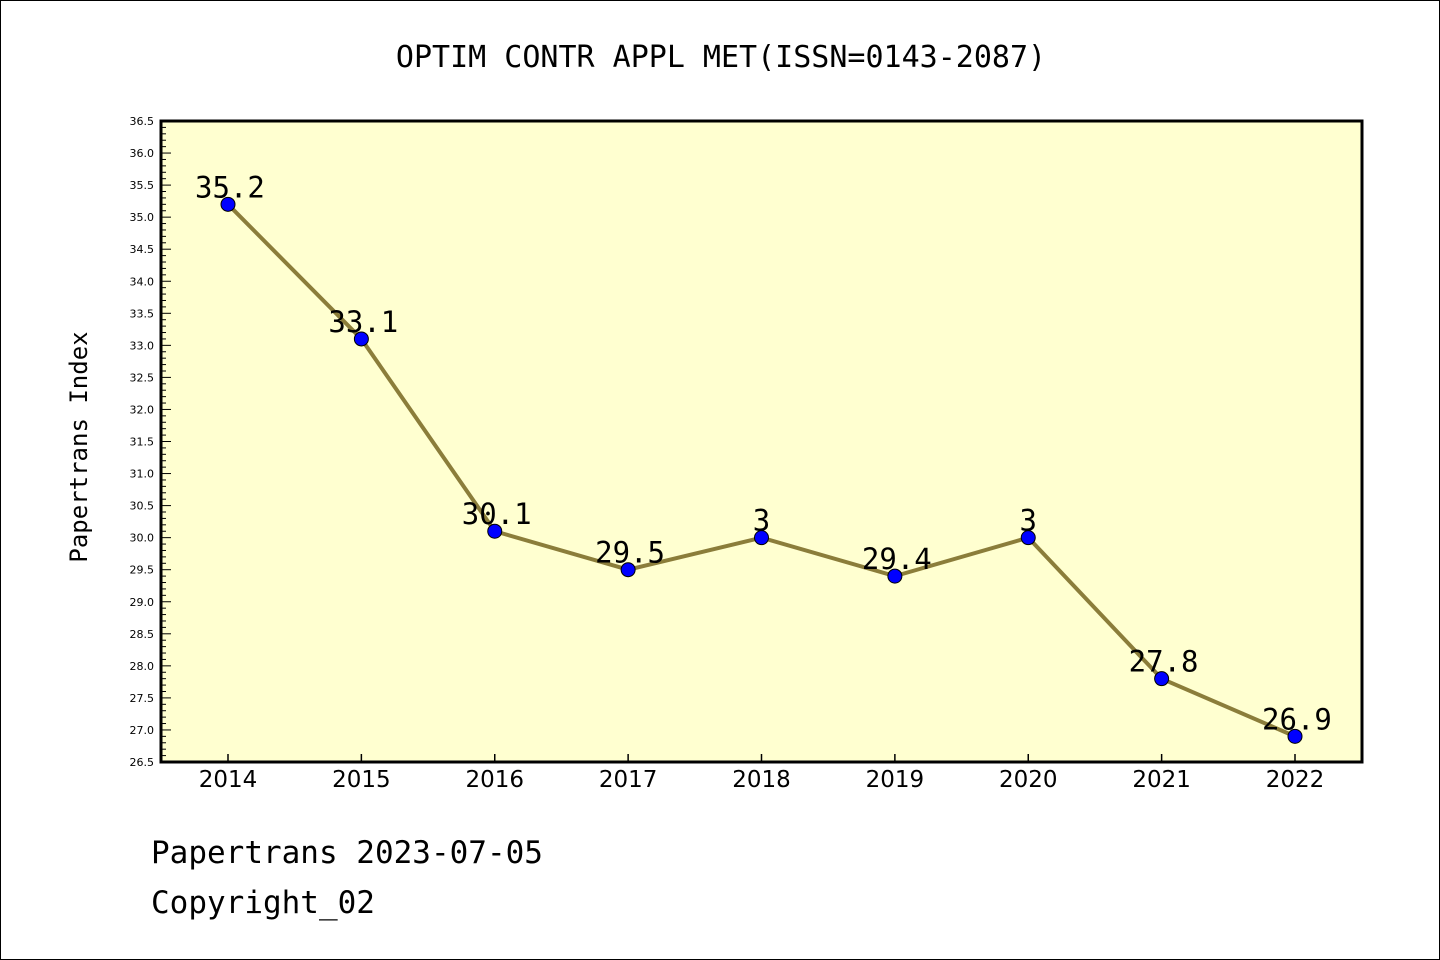  What do you see at coordinates (1028, 780) in the screenshot?
I see `x-tick-label: 2020` at bounding box center [1028, 780].